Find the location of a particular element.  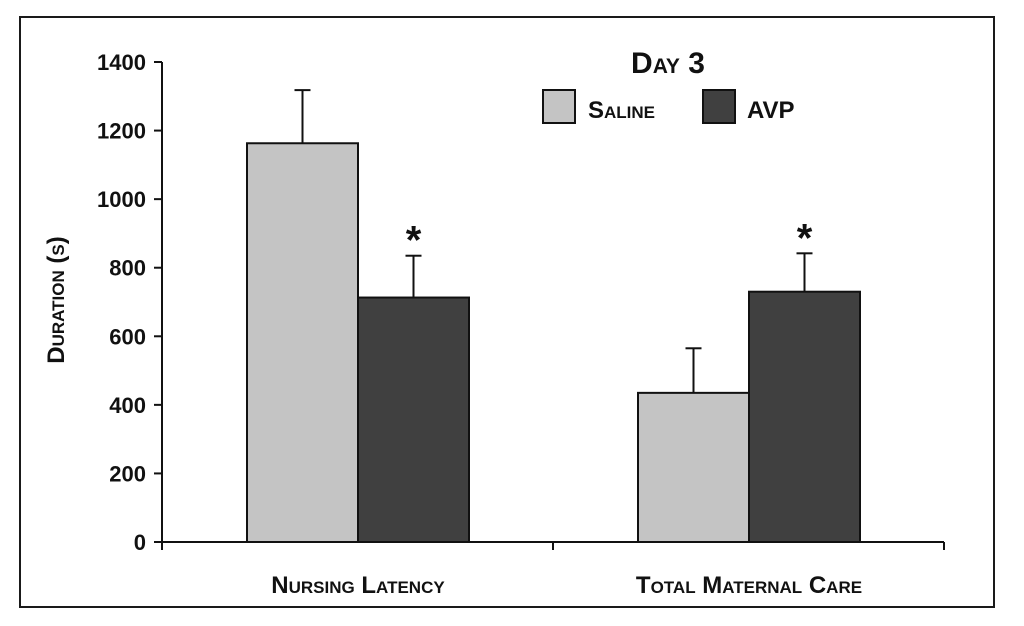

y-tick-label: 1400 is located at coordinates (121, 62).